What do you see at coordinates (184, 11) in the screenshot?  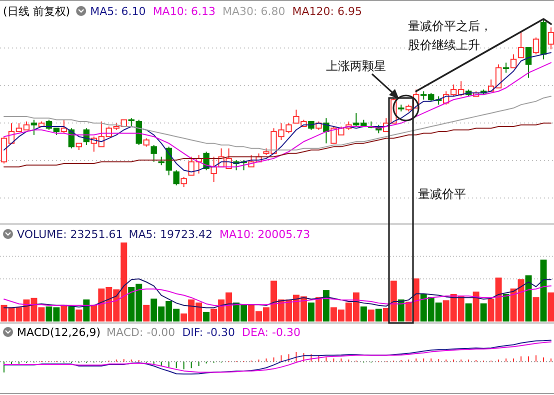 I see `text: MA10: 6.13` at bounding box center [184, 11].